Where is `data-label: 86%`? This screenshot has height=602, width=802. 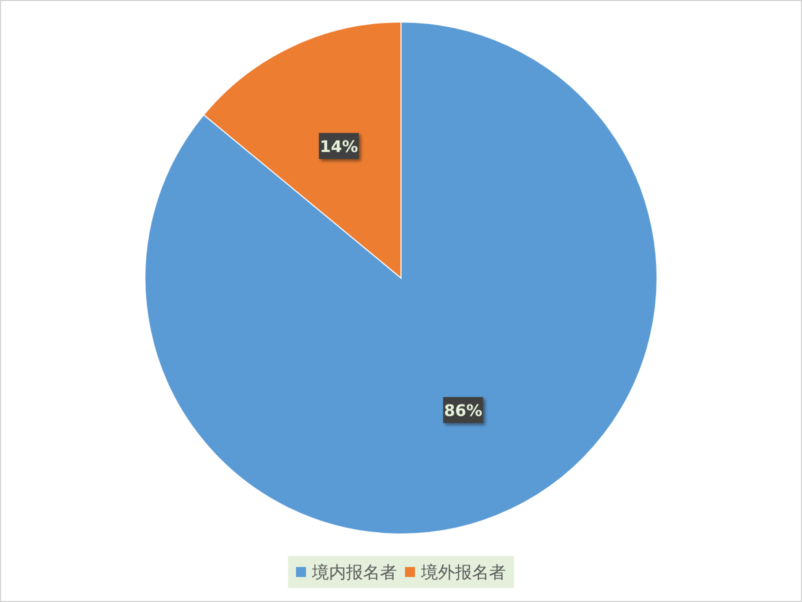 data-label: 86% is located at coordinates (463, 410).